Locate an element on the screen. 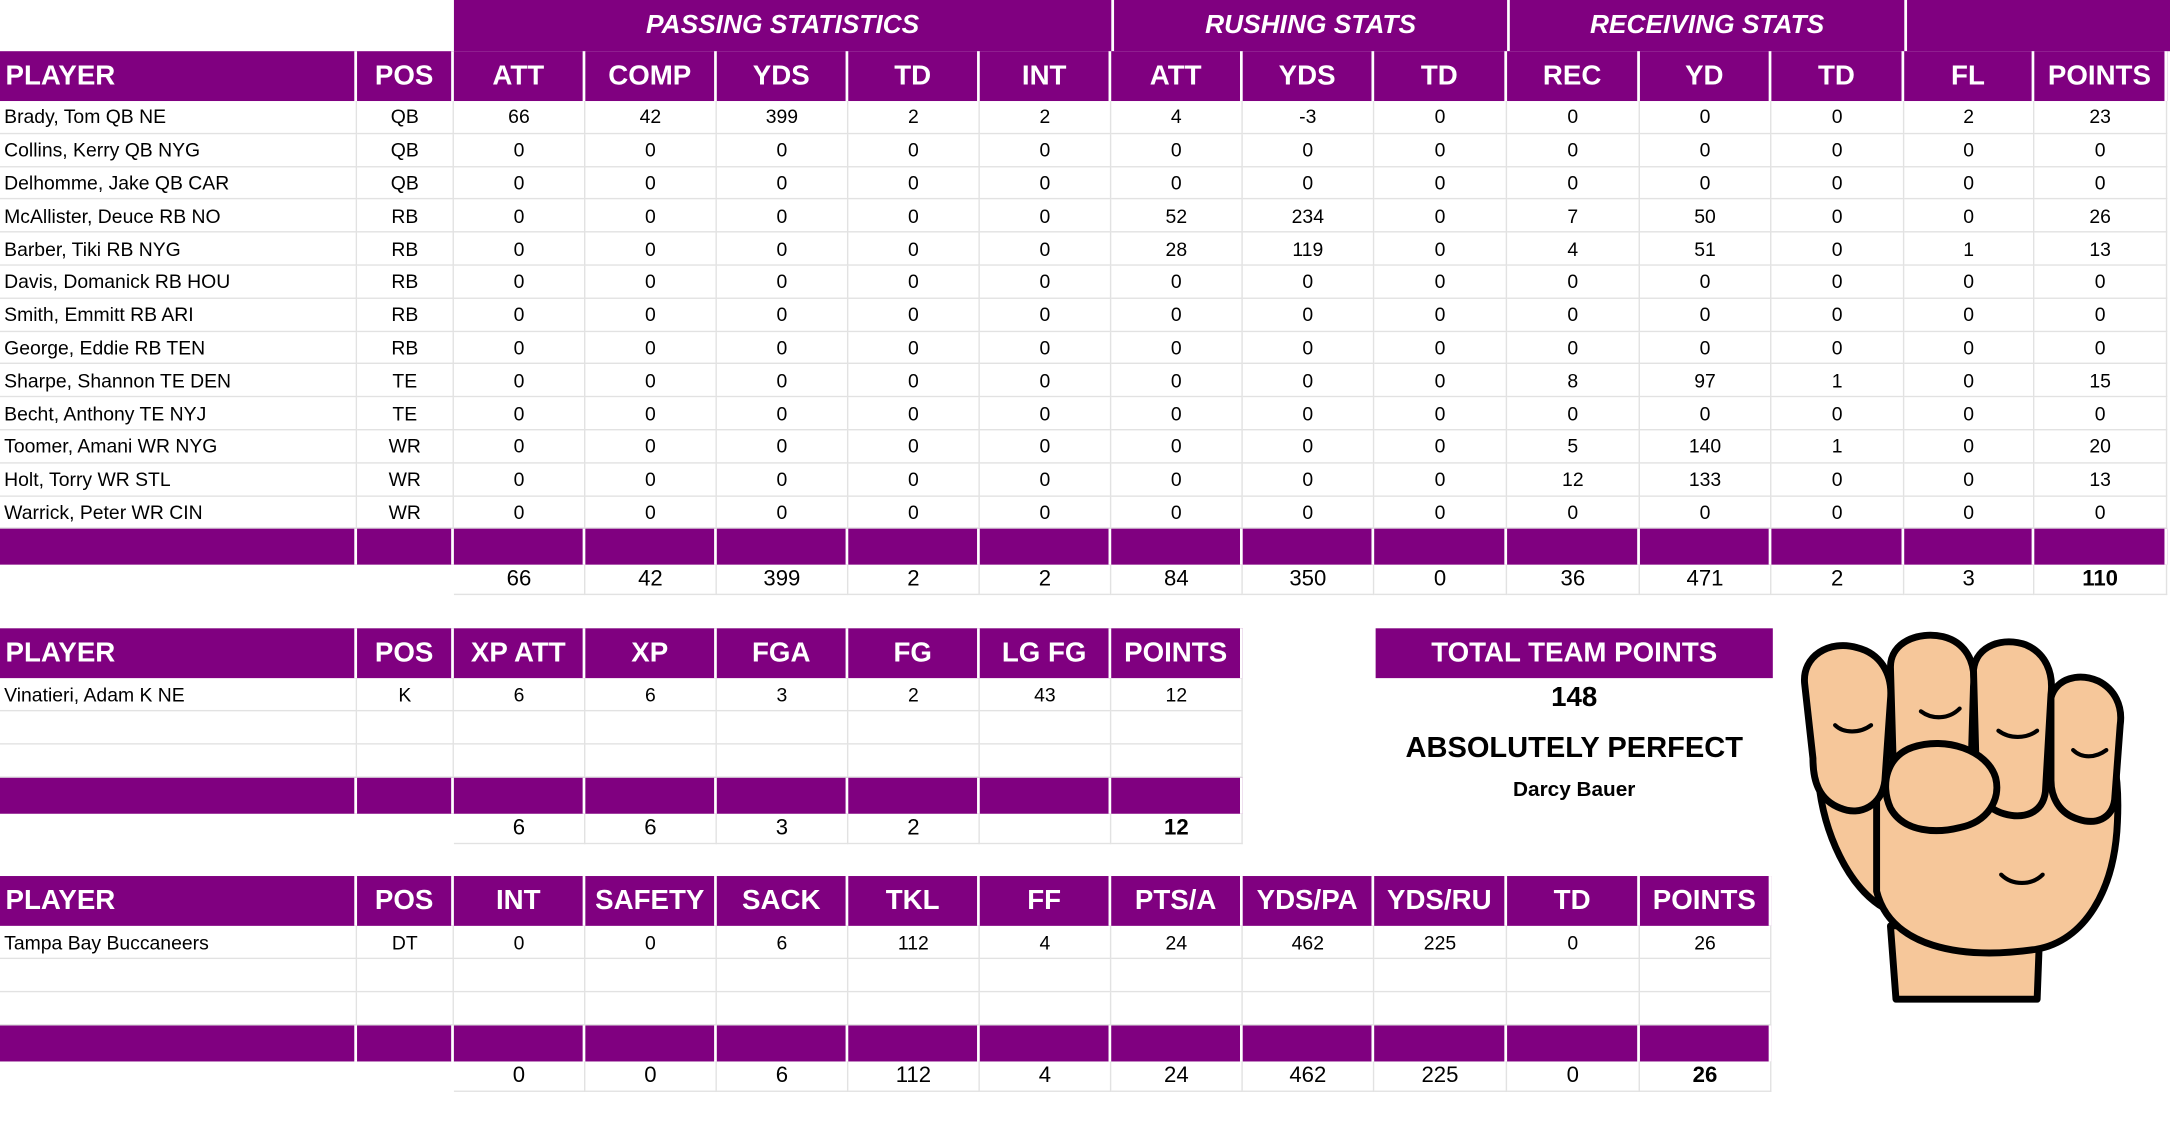 The image size is (2170, 1125). kicker-total-points: 12 is located at coordinates (1177, 829).